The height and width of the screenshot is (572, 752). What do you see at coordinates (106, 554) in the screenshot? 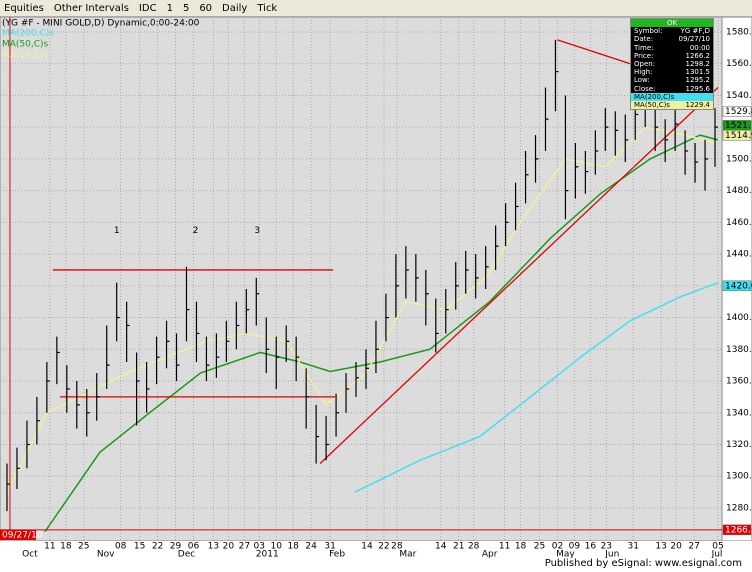
I see `x-month-label: Nov` at bounding box center [106, 554].